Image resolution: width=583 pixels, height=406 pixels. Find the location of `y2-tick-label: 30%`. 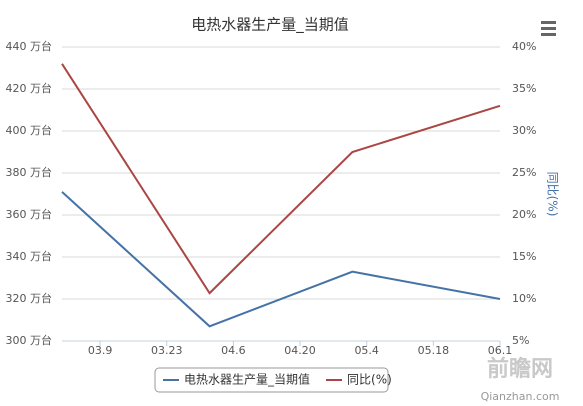

y2-tick-label: 30% is located at coordinates (524, 130).